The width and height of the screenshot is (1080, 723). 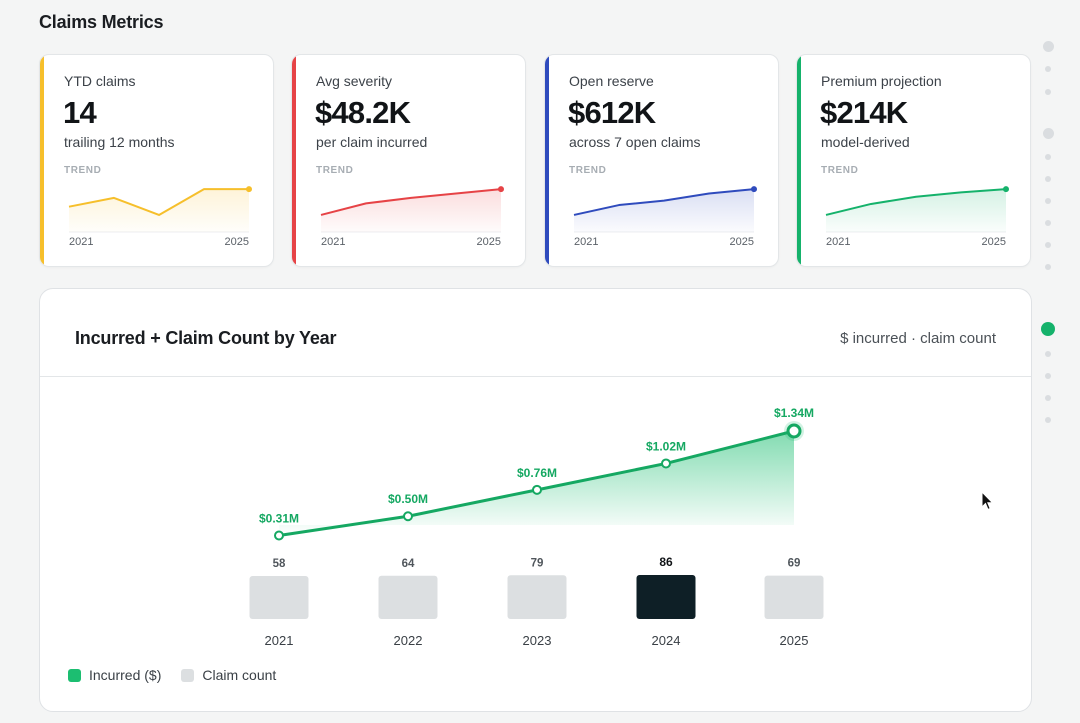 I want to click on claim-count-bar-2024, so click(x=666, y=597).